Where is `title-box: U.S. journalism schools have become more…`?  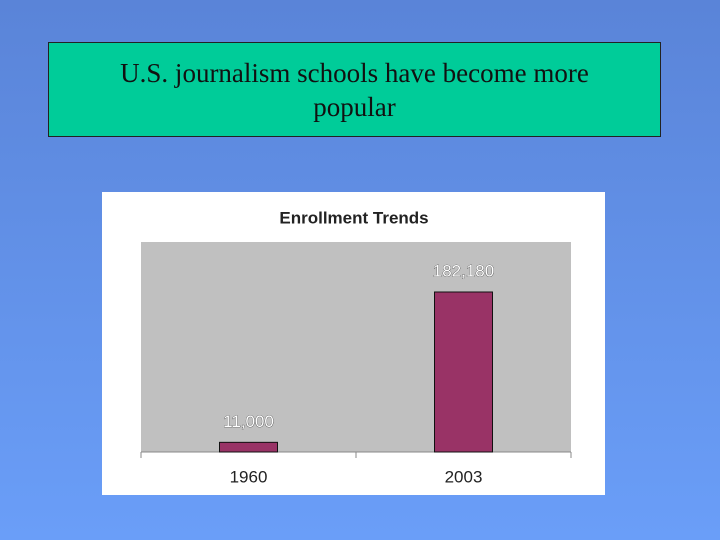 title-box: U.S. journalism schools have become more… is located at coordinates (354, 89).